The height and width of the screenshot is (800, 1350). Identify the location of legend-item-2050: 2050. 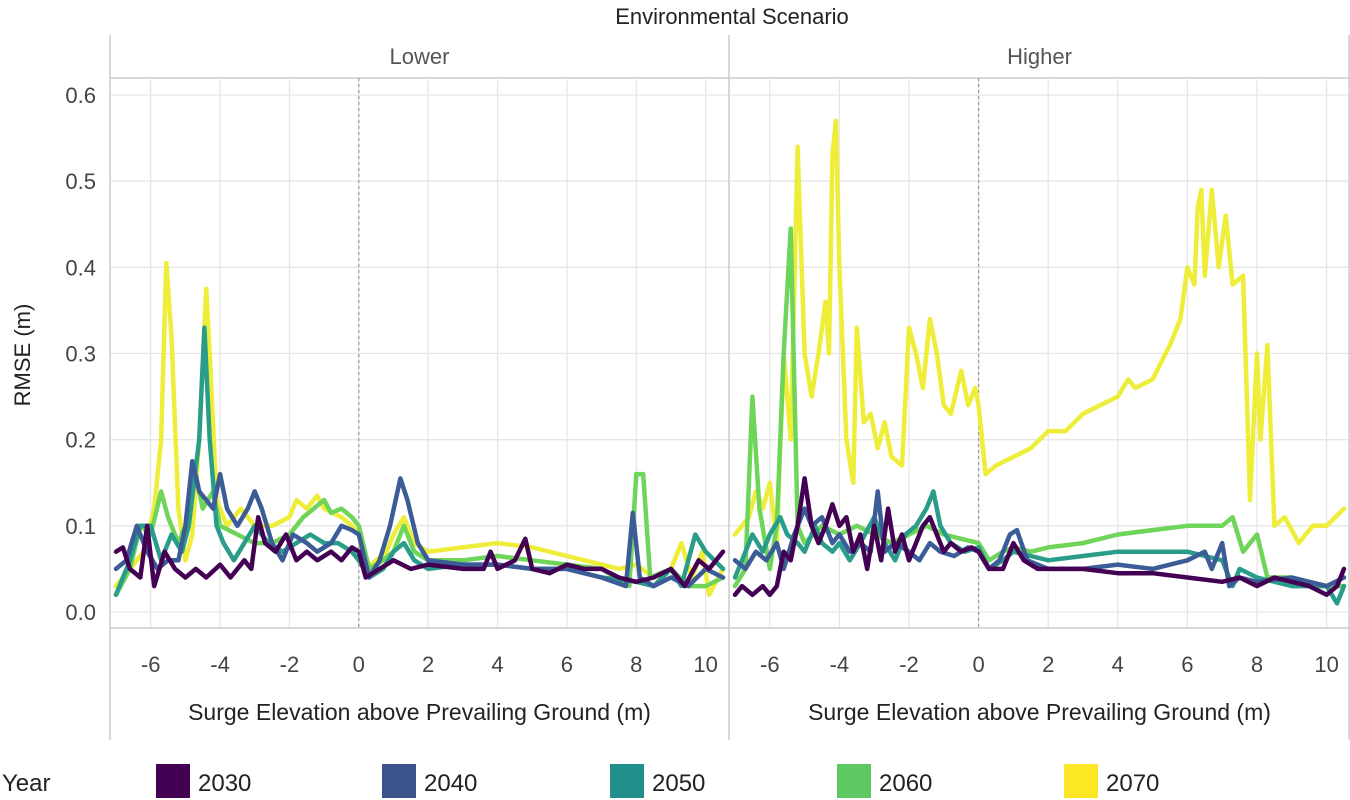
(657, 781).